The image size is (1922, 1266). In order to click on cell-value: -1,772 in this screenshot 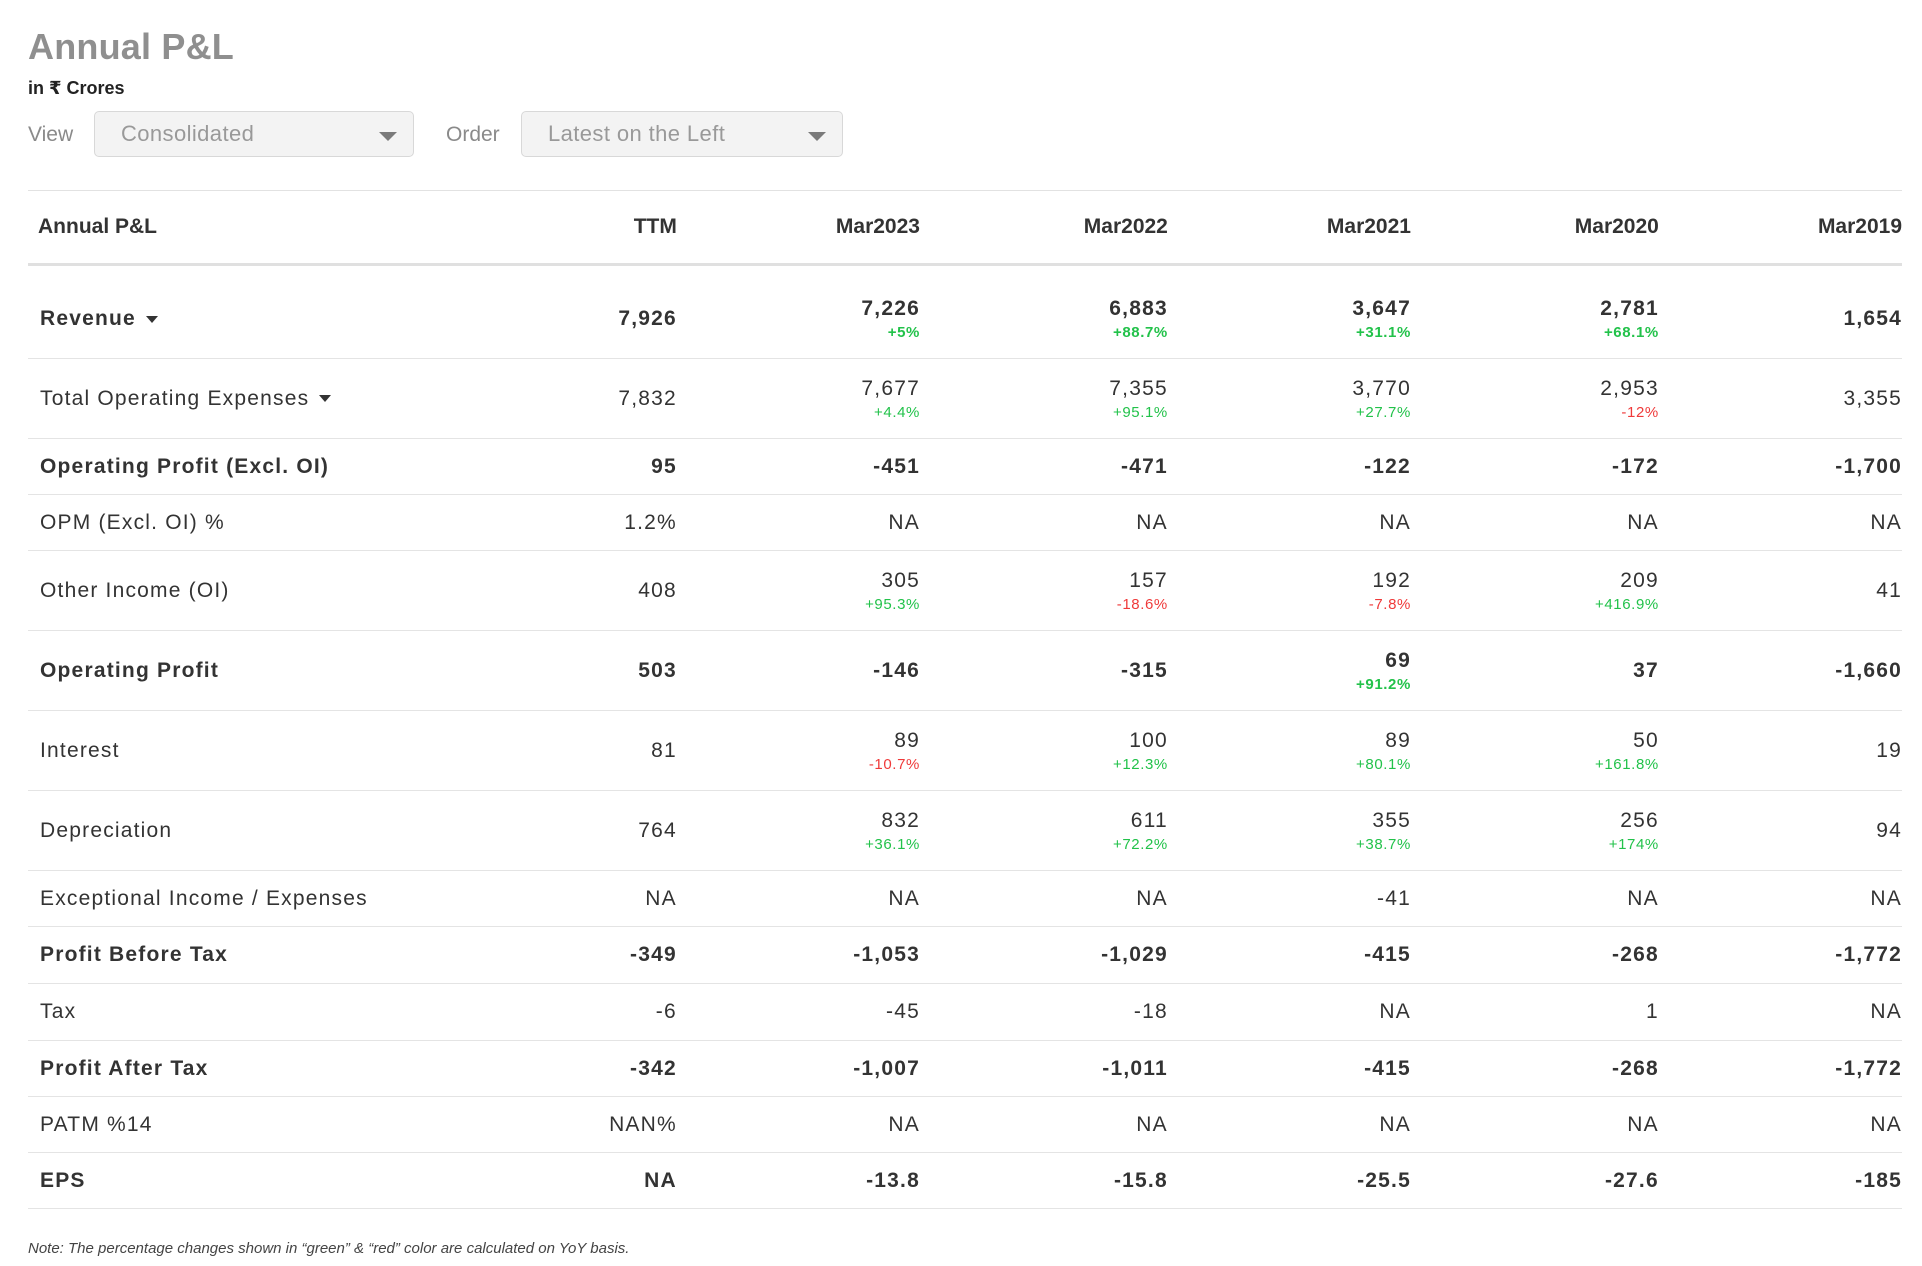, I will do `click(1868, 954)`.